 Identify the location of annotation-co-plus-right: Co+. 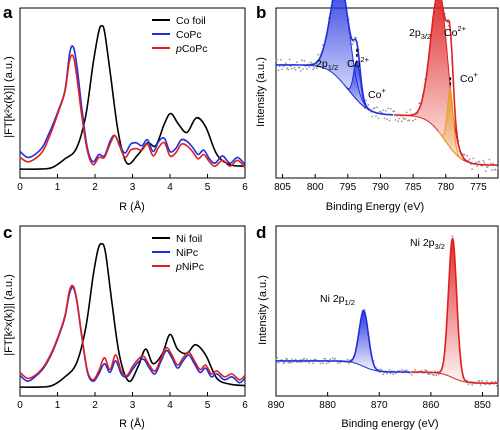
(469, 77).